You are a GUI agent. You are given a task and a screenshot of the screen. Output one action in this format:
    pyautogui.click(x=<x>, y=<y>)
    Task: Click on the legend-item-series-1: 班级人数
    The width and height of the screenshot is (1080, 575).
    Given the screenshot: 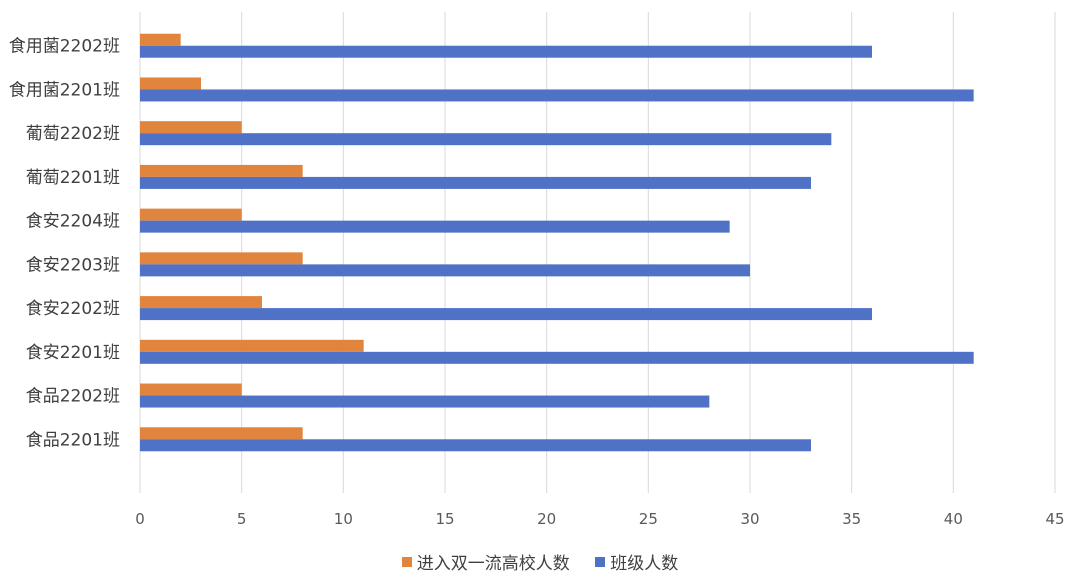 What is the action you would take?
    pyautogui.click(x=636, y=561)
    